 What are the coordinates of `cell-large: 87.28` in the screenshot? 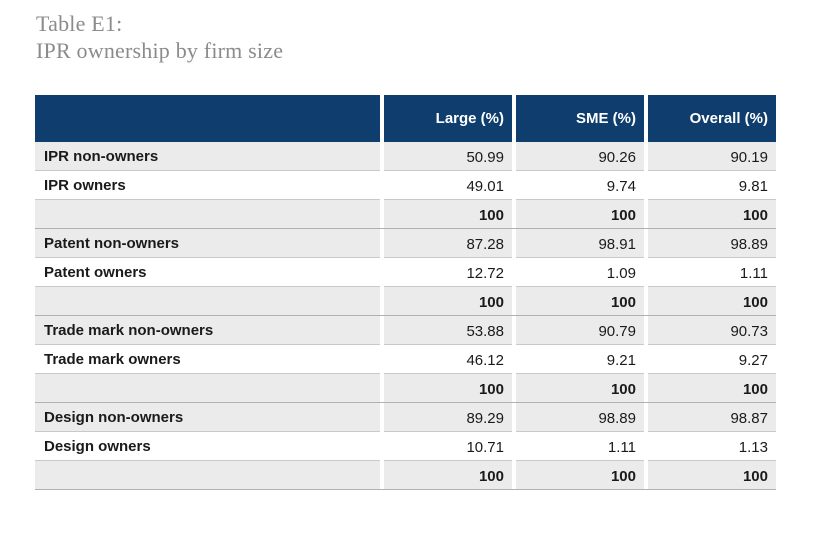 It's located at (448, 243).